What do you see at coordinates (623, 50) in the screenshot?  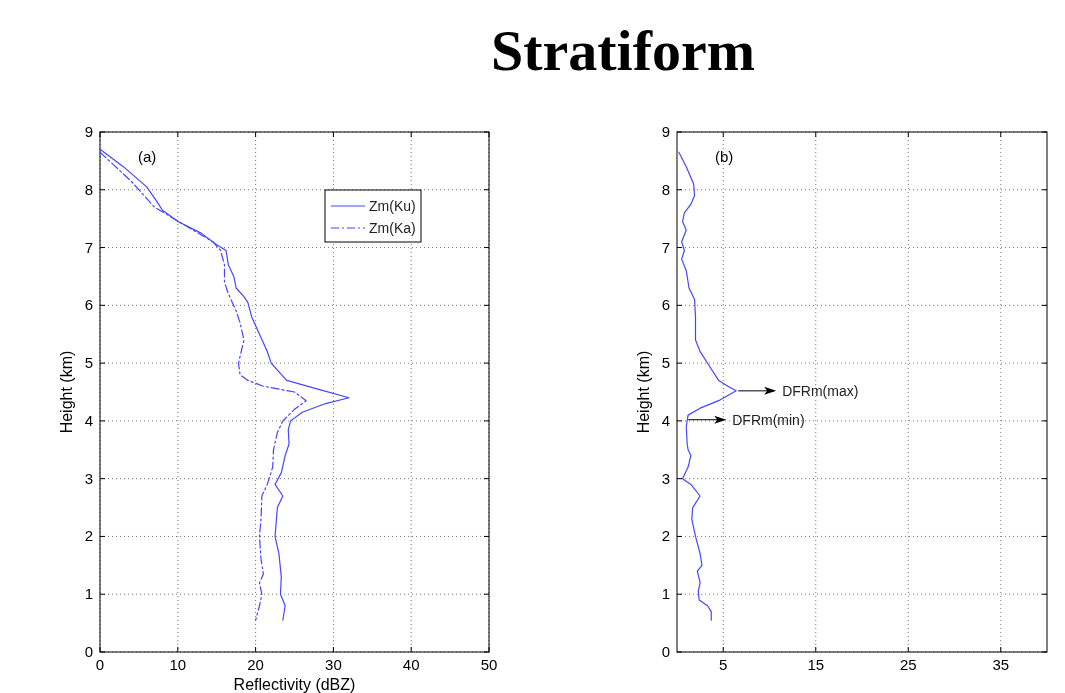 I see `text: Stratiform` at bounding box center [623, 50].